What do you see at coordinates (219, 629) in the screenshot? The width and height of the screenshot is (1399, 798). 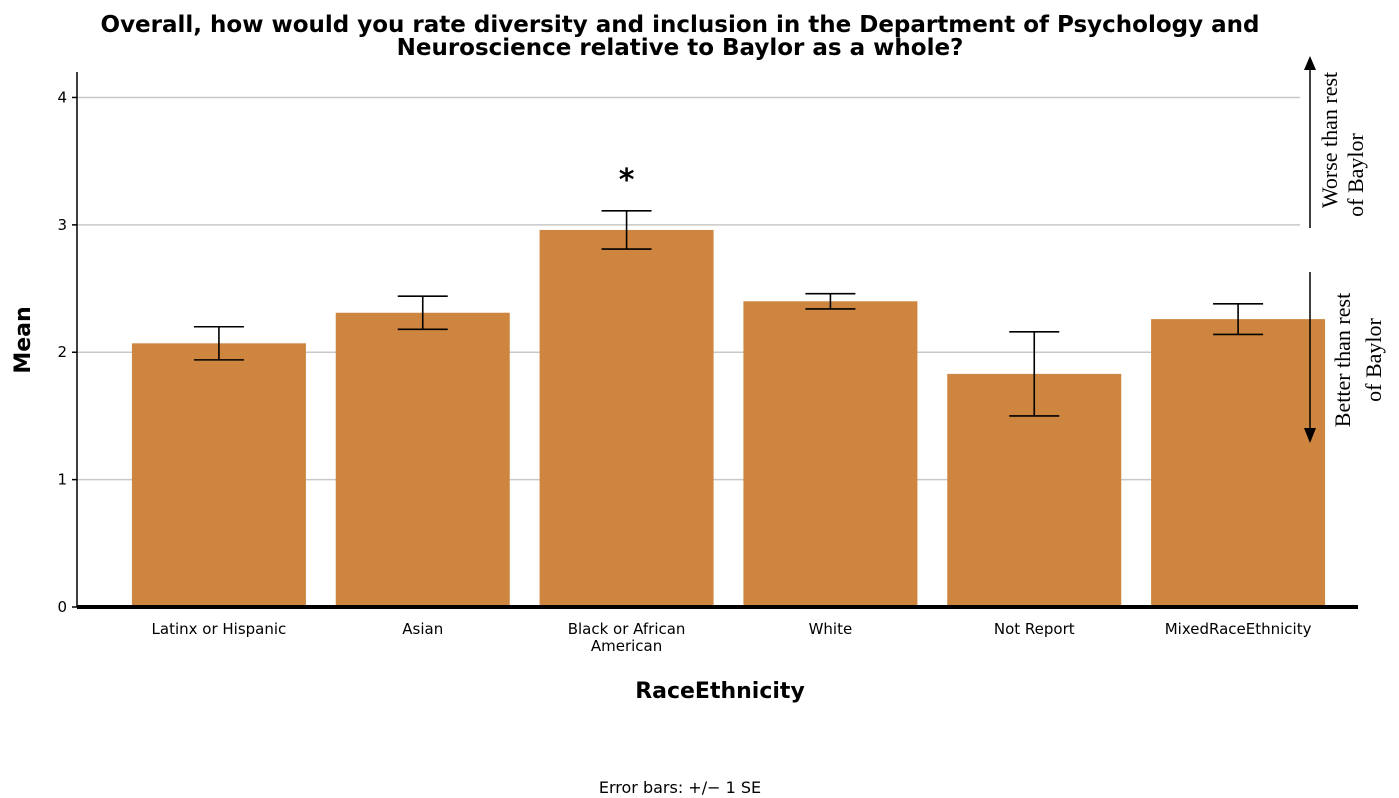 I see `x-category-label: Latinx or Hispanic` at bounding box center [219, 629].